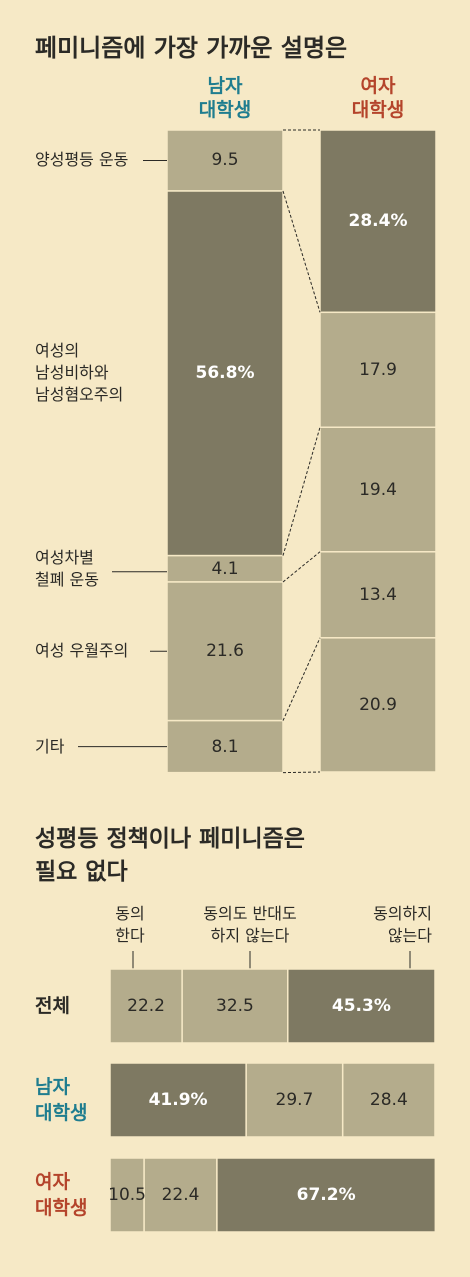 The width and height of the screenshot is (470, 1277). What do you see at coordinates (225, 651) in the screenshot?
I see `value-label: 21.6` at bounding box center [225, 651].